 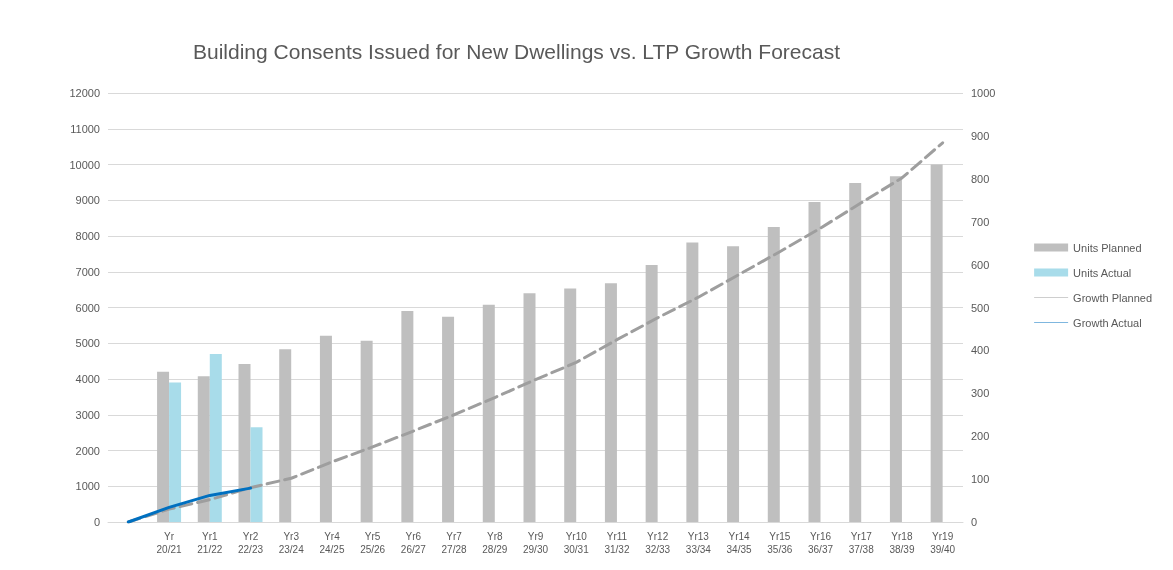 What do you see at coordinates (980, 135) in the screenshot?
I see `y2-tick-label: 900` at bounding box center [980, 135].